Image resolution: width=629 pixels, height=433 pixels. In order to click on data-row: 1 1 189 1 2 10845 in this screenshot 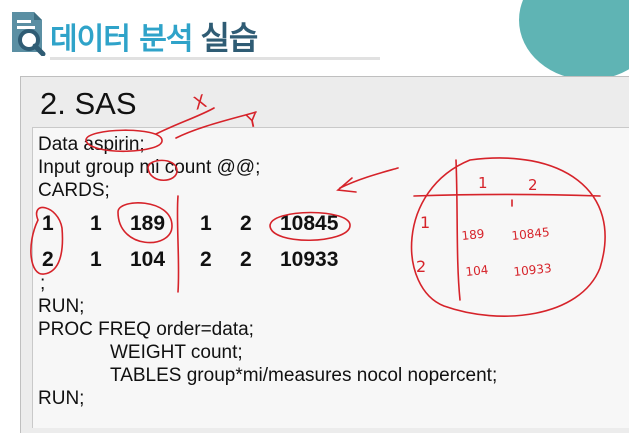, I will do `click(220, 227)`.